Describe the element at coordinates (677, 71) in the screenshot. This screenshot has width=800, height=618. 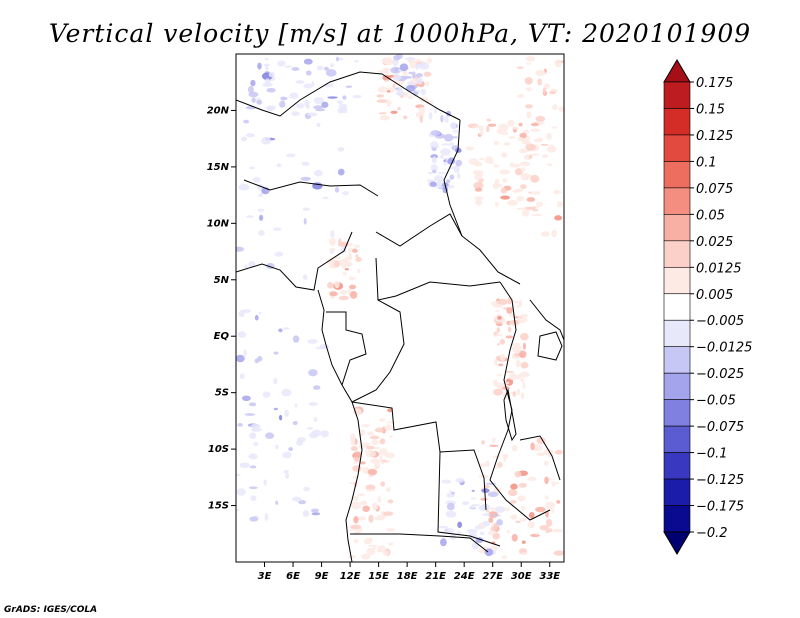
I see `colorbar-arrow-top` at that location.